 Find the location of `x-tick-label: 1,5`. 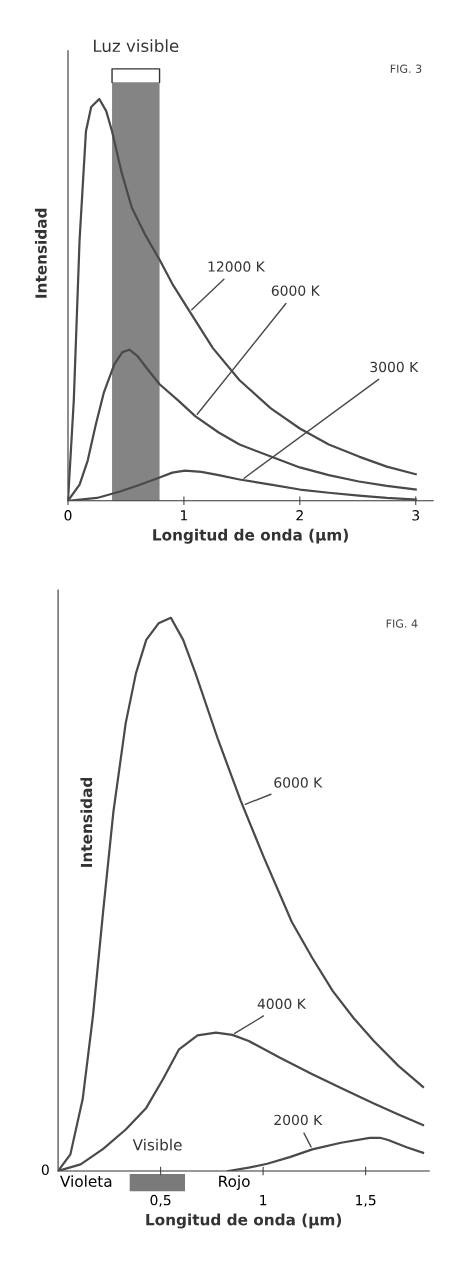

x-tick-label: 1,5 is located at coordinates (366, 1201).